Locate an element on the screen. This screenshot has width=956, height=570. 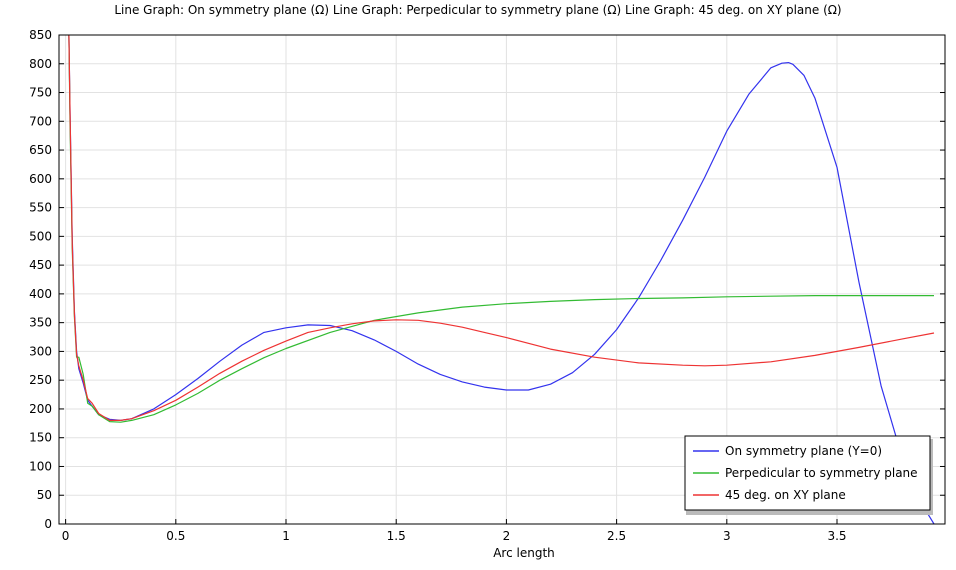
x-tick-label: 1.5 is located at coordinates (396, 536).